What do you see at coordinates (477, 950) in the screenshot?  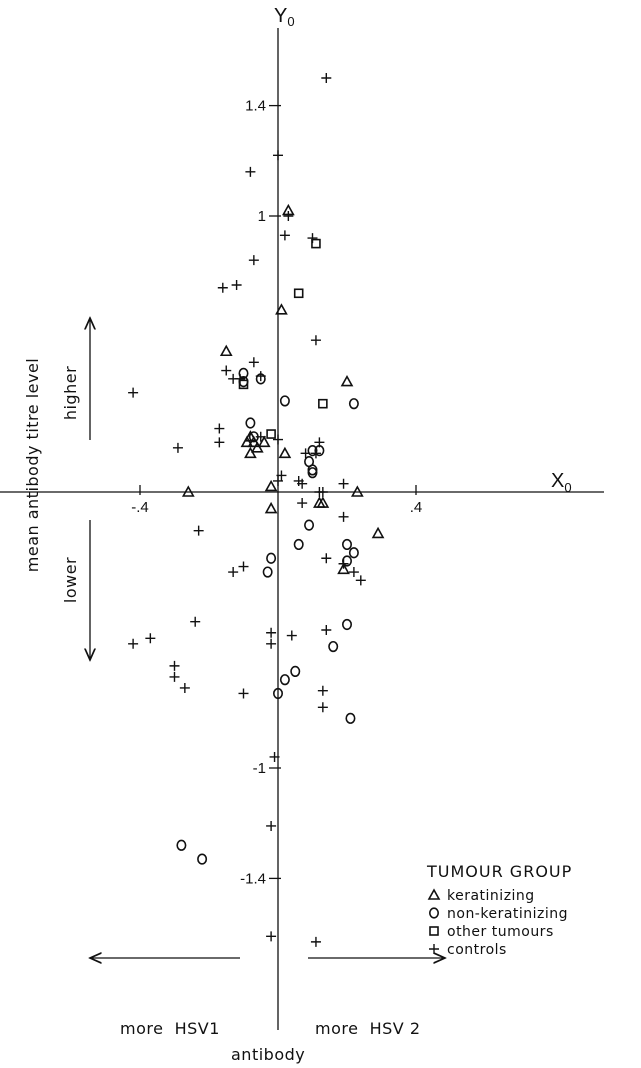 I see `legend-label: controls` at bounding box center [477, 950].